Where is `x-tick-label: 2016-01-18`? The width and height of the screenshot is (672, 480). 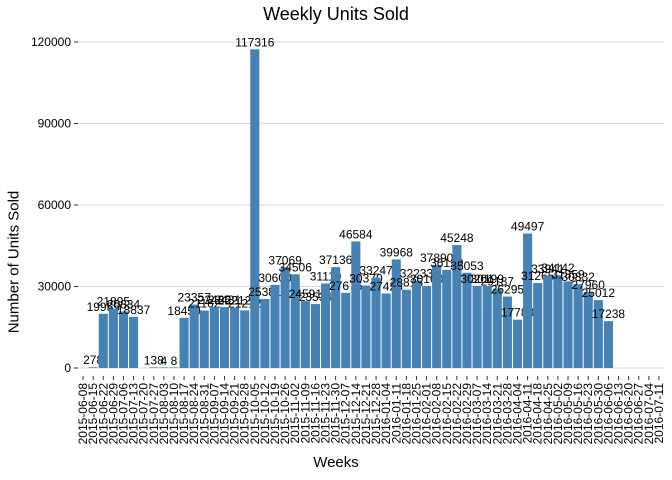 x-tick-label: 2016-01-18 is located at coordinates (406, 414).